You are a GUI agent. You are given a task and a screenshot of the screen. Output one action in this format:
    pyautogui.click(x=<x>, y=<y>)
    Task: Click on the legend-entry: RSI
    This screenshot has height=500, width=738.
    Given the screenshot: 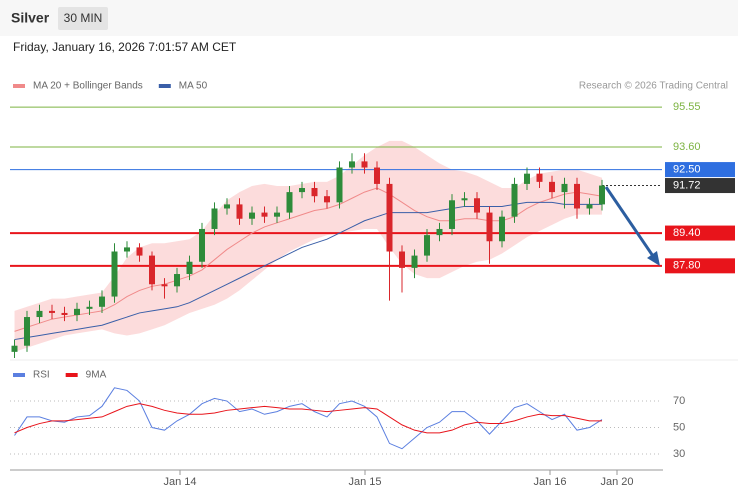 What is the action you would take?
    pyautogui.click(x=41, y=375)
    